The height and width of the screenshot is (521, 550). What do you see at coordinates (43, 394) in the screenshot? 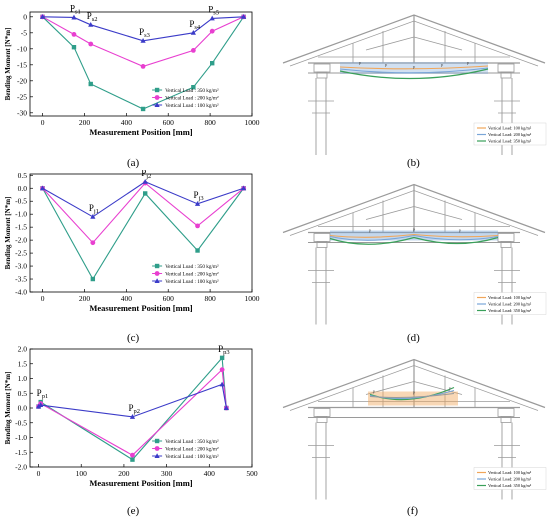
I see `point-annotation: Pp1` at bounding box center [43, 394].